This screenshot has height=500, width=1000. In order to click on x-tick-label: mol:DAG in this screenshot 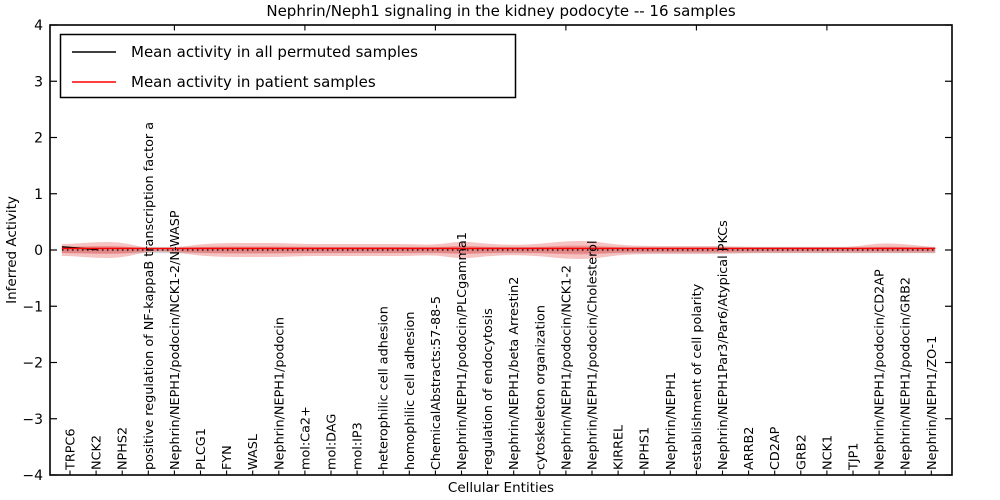, I will do `click(332, 442)`.